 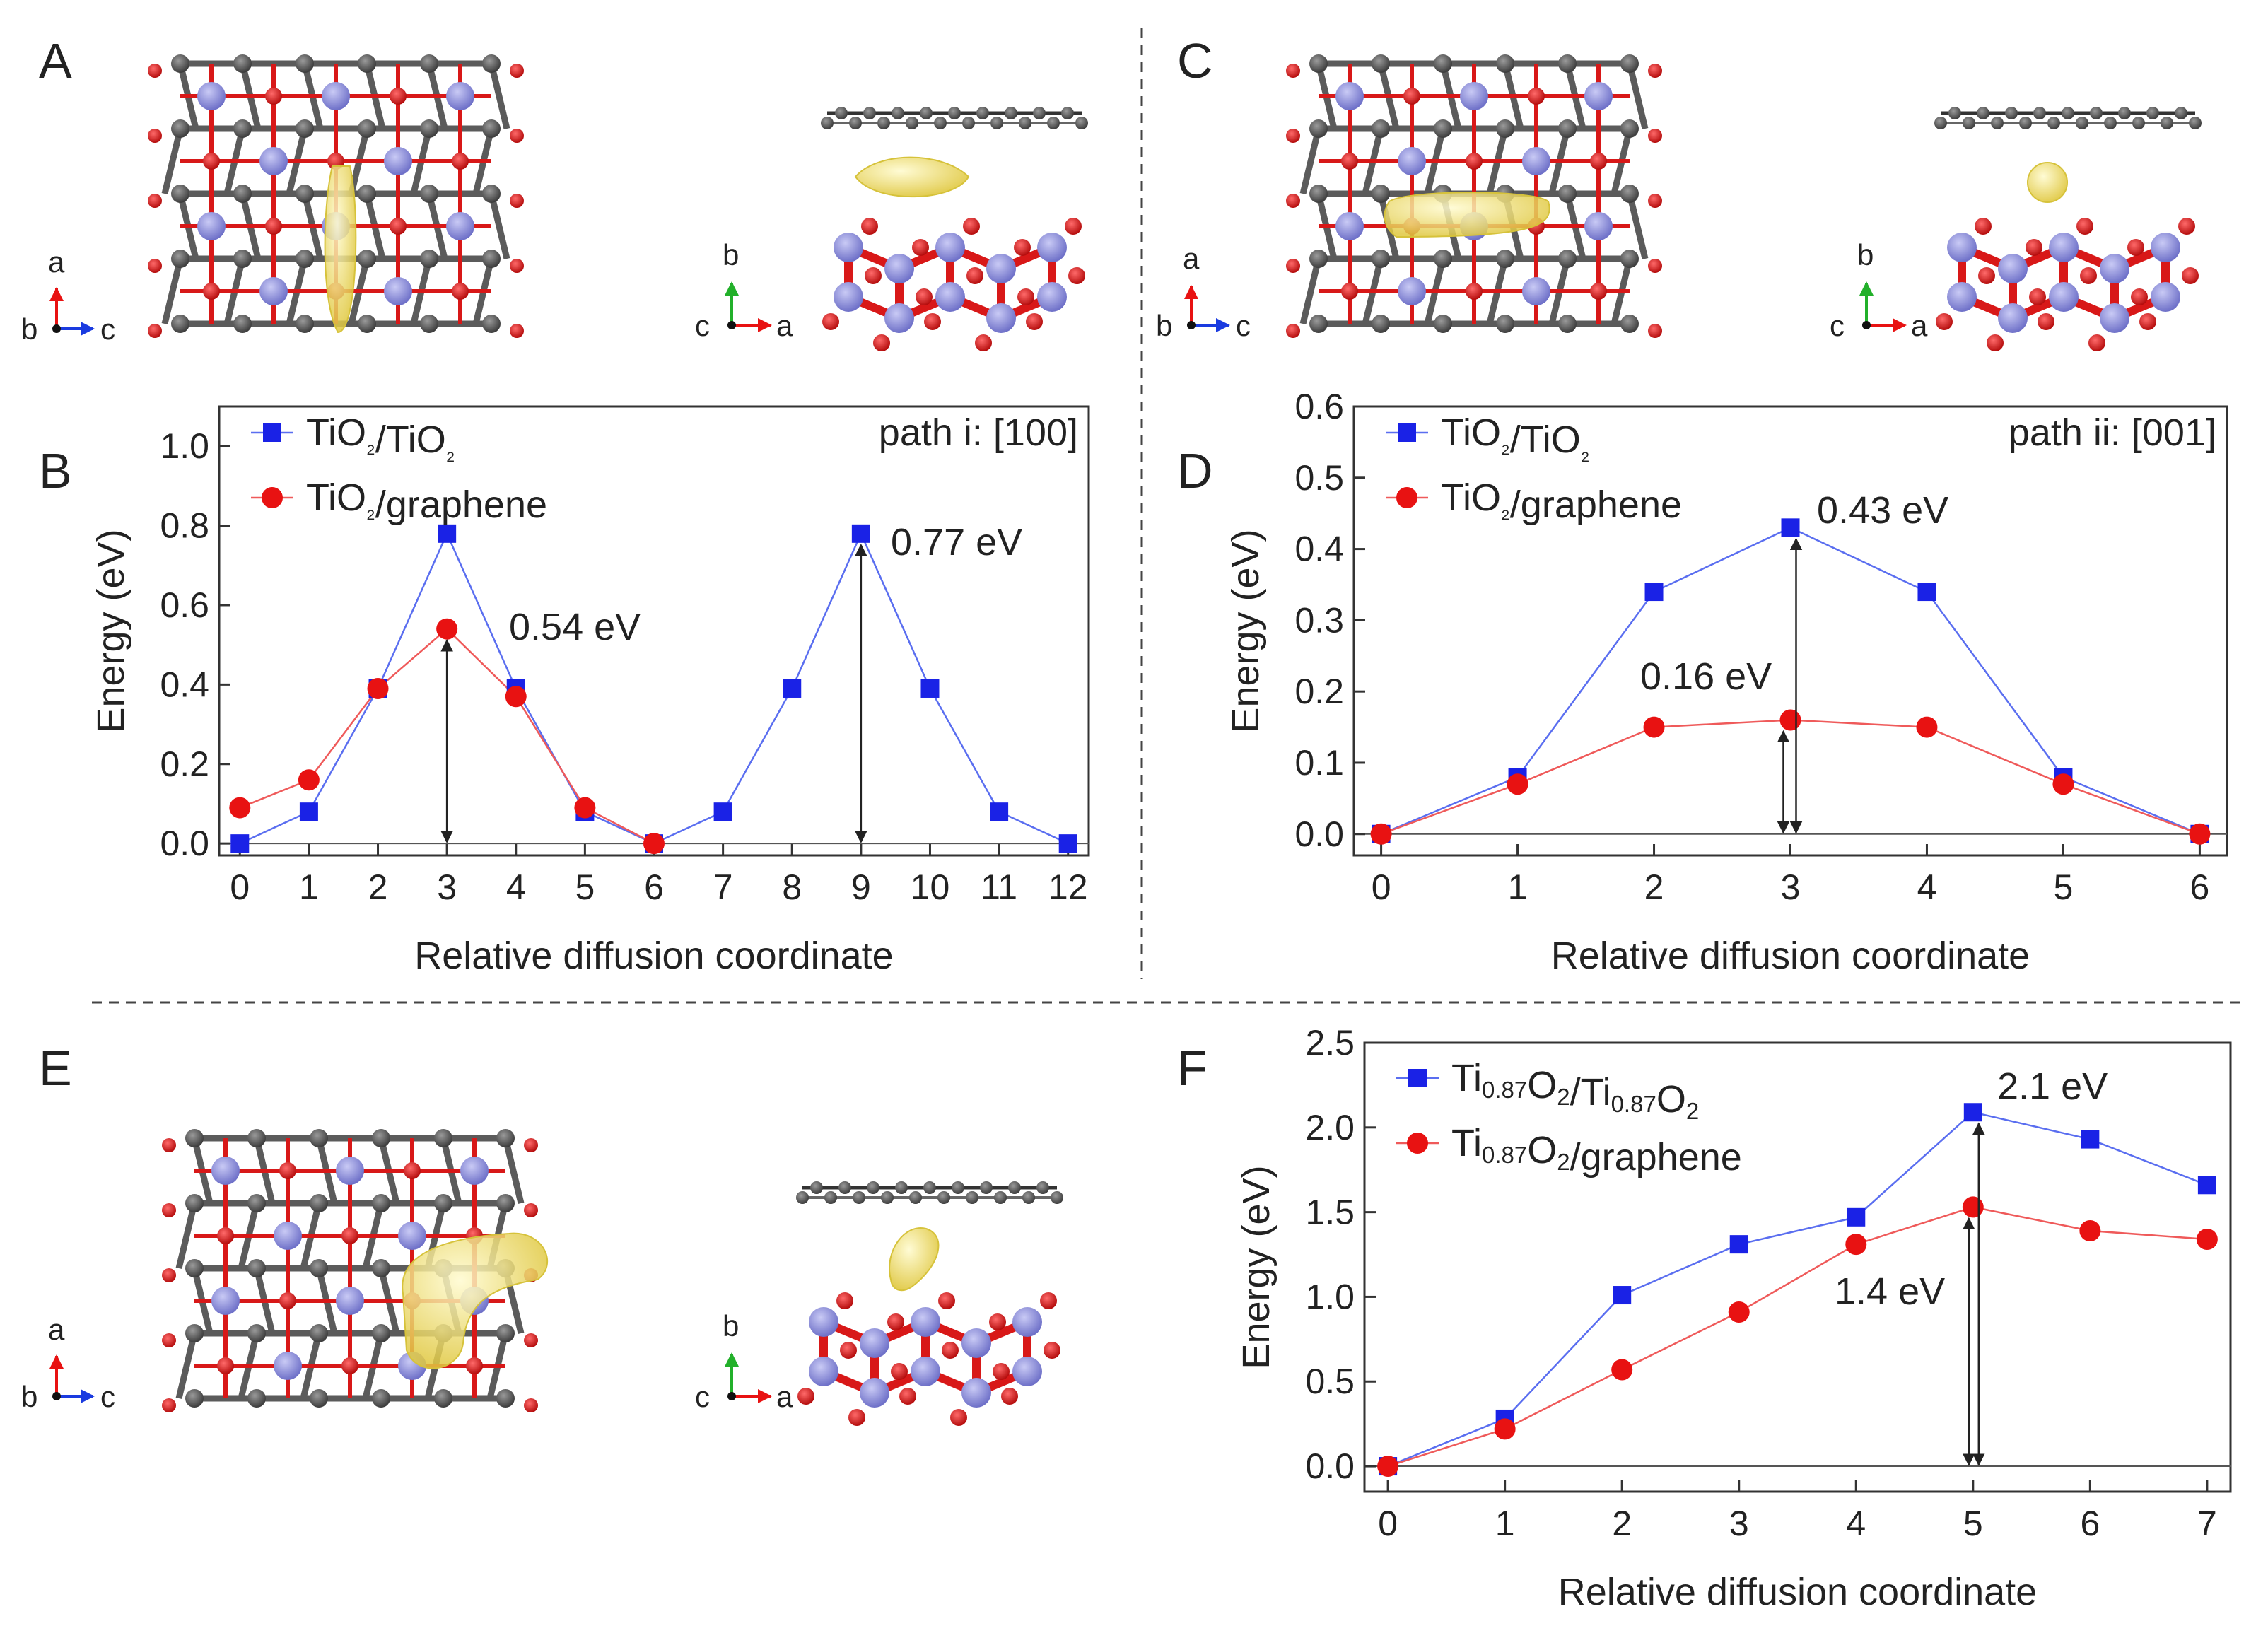 I want to click on y-tick-label: 0.5, so click(x=1319, y=478).